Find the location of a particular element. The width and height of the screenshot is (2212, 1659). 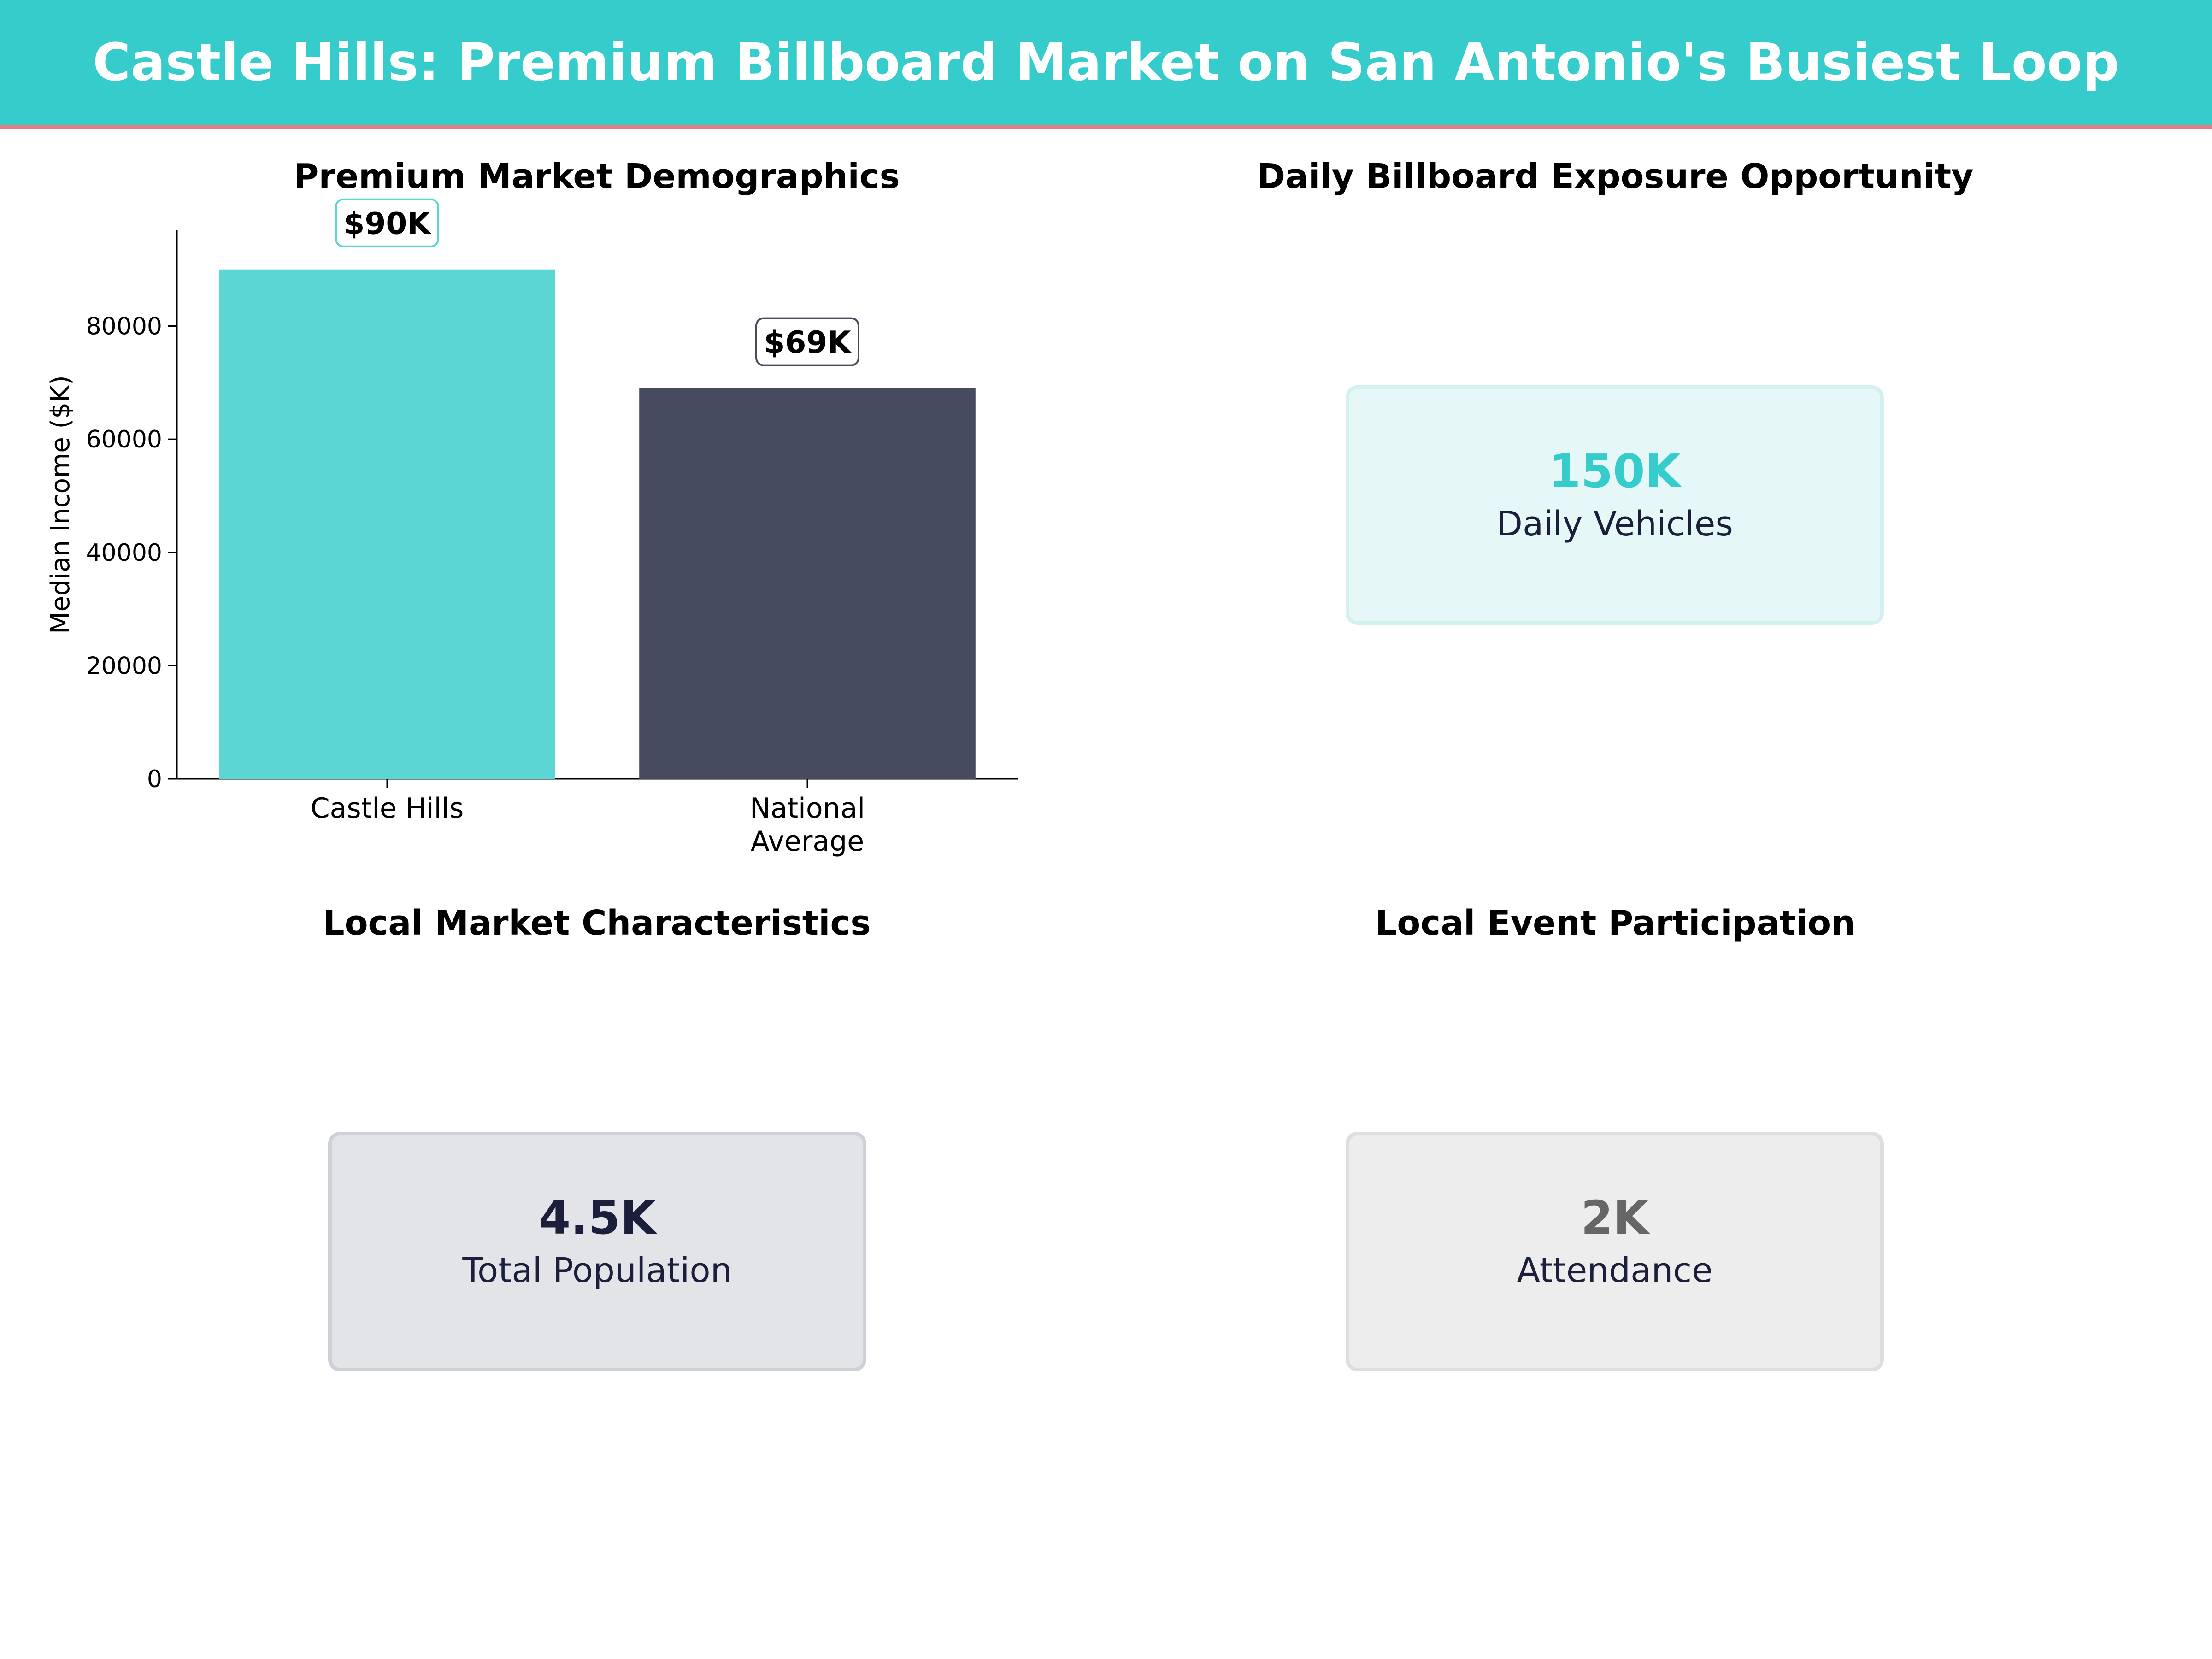

daily-vehicles-value: 150K is located at coordinates (1614, 471).